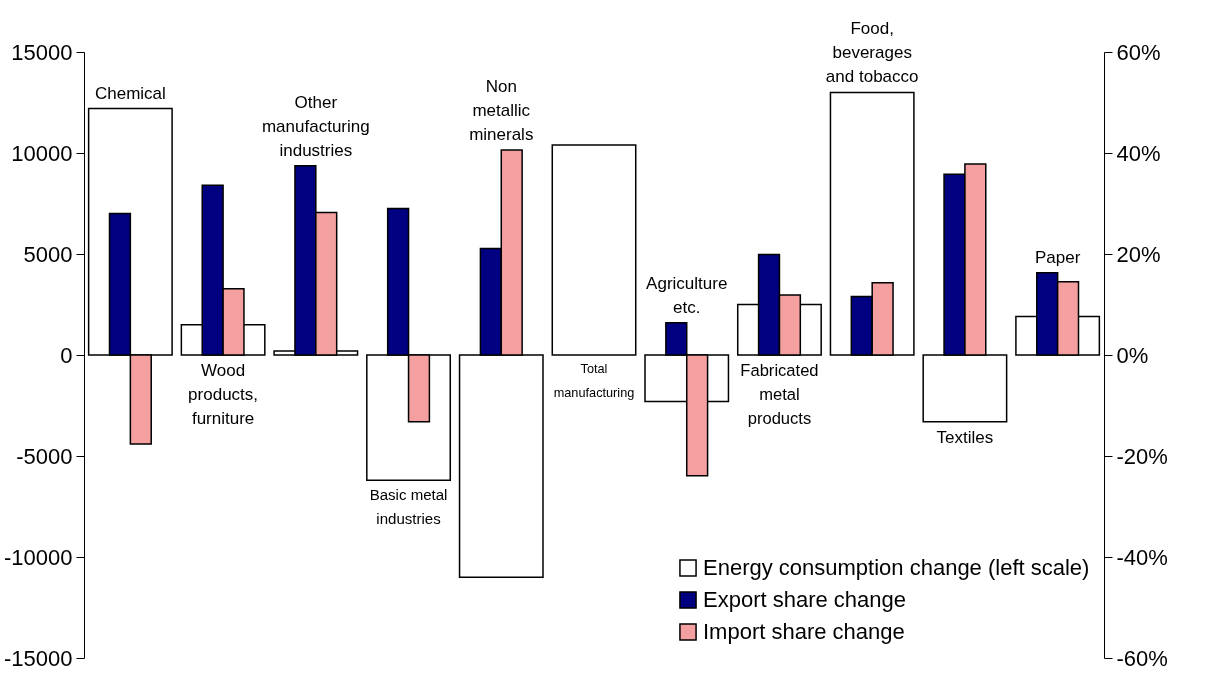 The width and height of the screenshot is (1216, 681). Describe the element at coordinates (804, 631) in the screenshot. I see `legend-label: Import share change` at that location.